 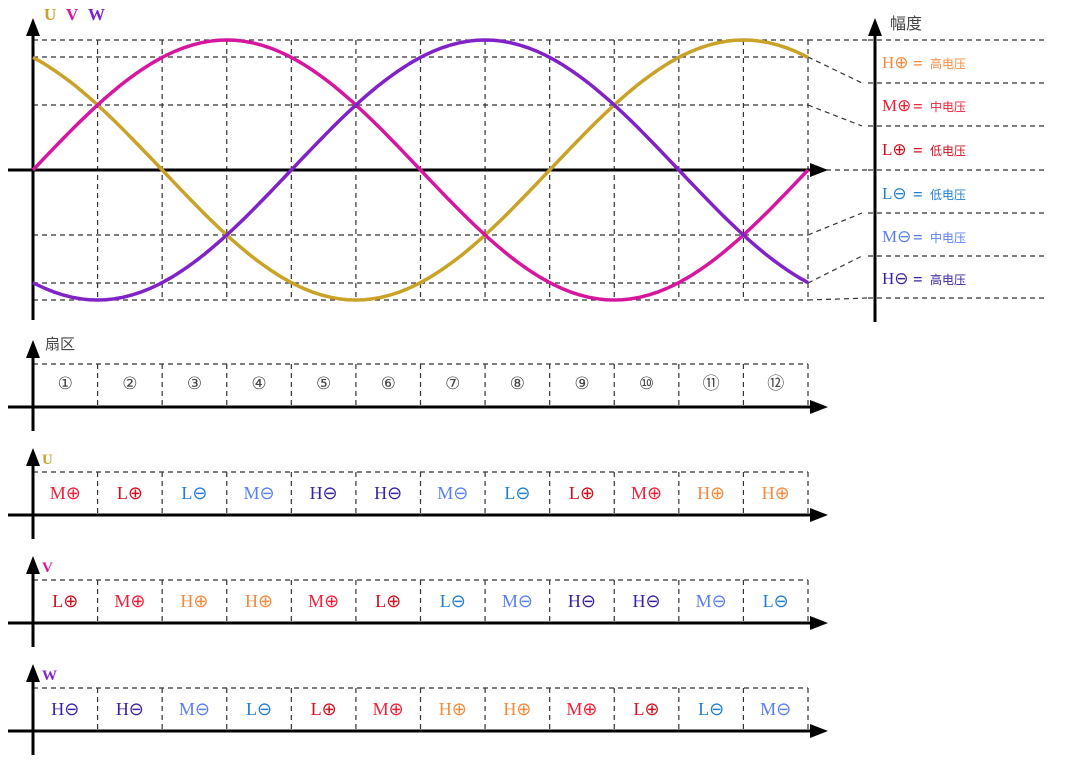 What do you see at coordinates (33, 349) in the screenshot?
I see `sector-vertical-axis-arrow-icon` at bounding box center [33, 349].